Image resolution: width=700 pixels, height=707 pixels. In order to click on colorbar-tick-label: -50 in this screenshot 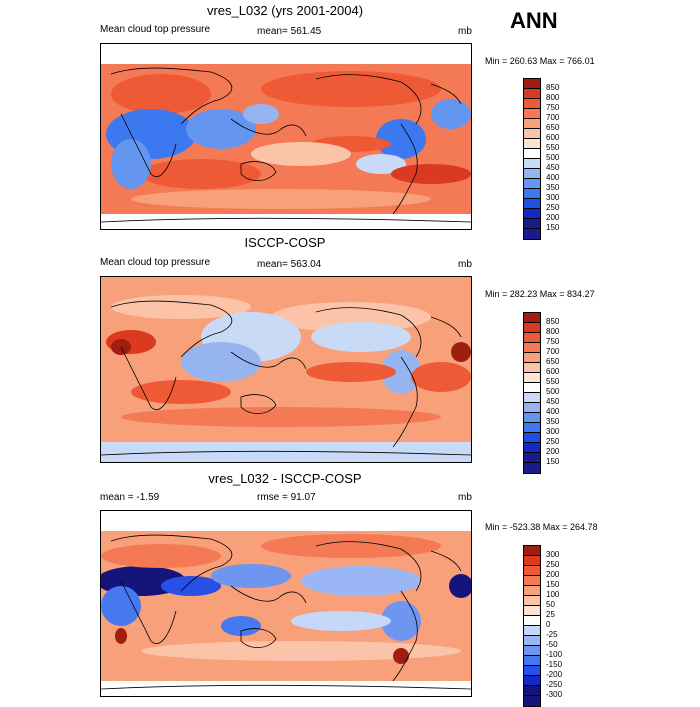, I will do `click(552, 644)`.